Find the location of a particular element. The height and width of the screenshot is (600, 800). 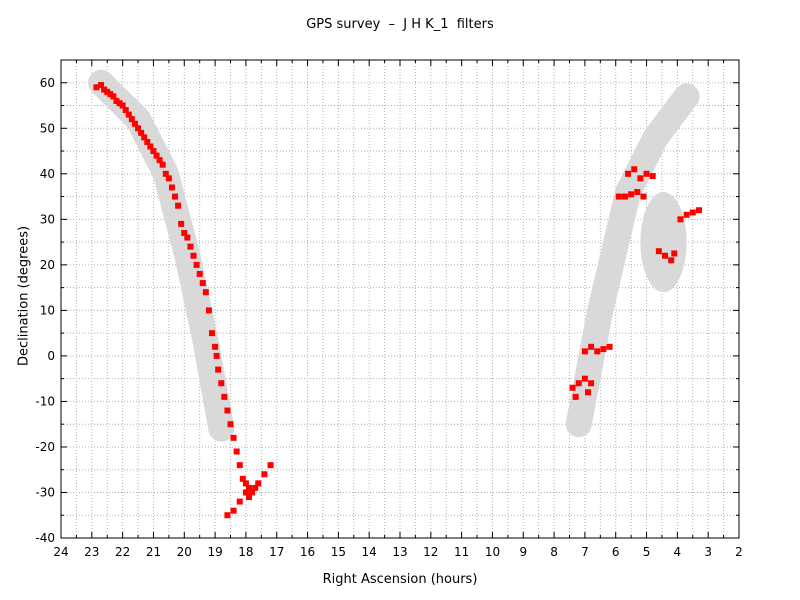

chart-title: GPS survey – J H K_1 filters is located at coordinates (400, 24).